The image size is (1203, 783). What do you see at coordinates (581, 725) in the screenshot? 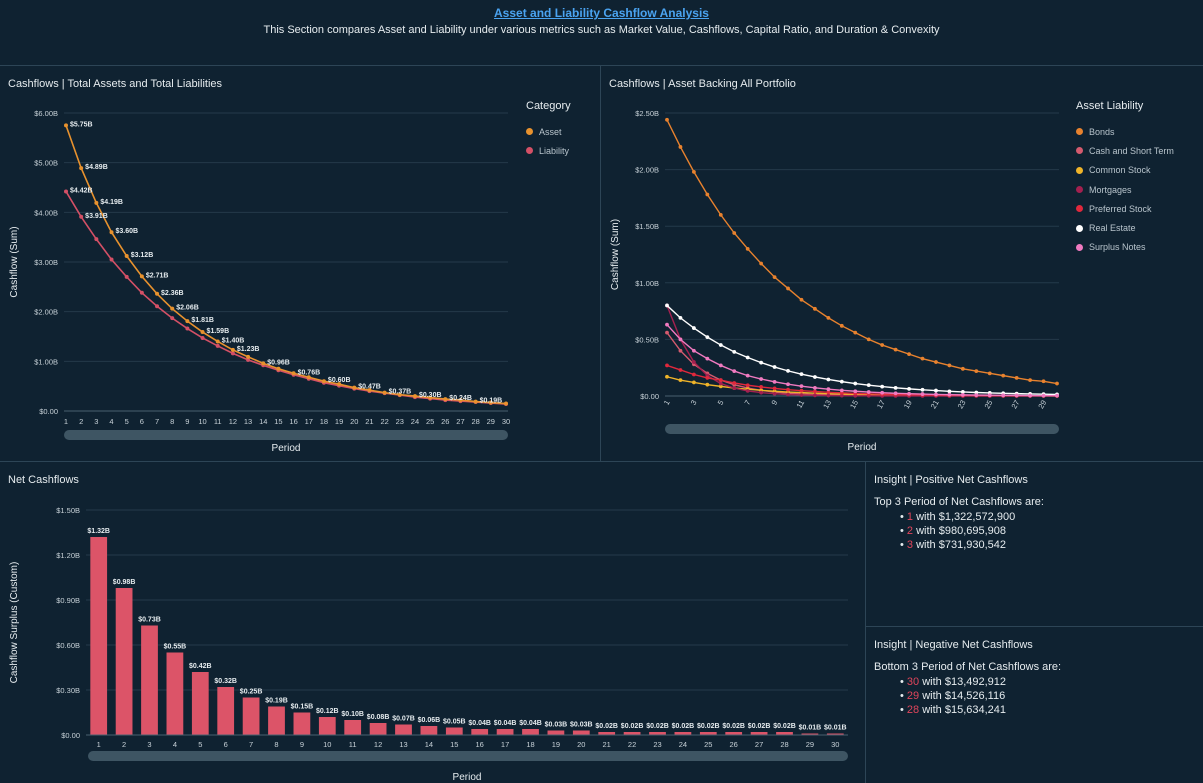
I see `bar-value-label: $0.03B` at bounding box center [581, 725].